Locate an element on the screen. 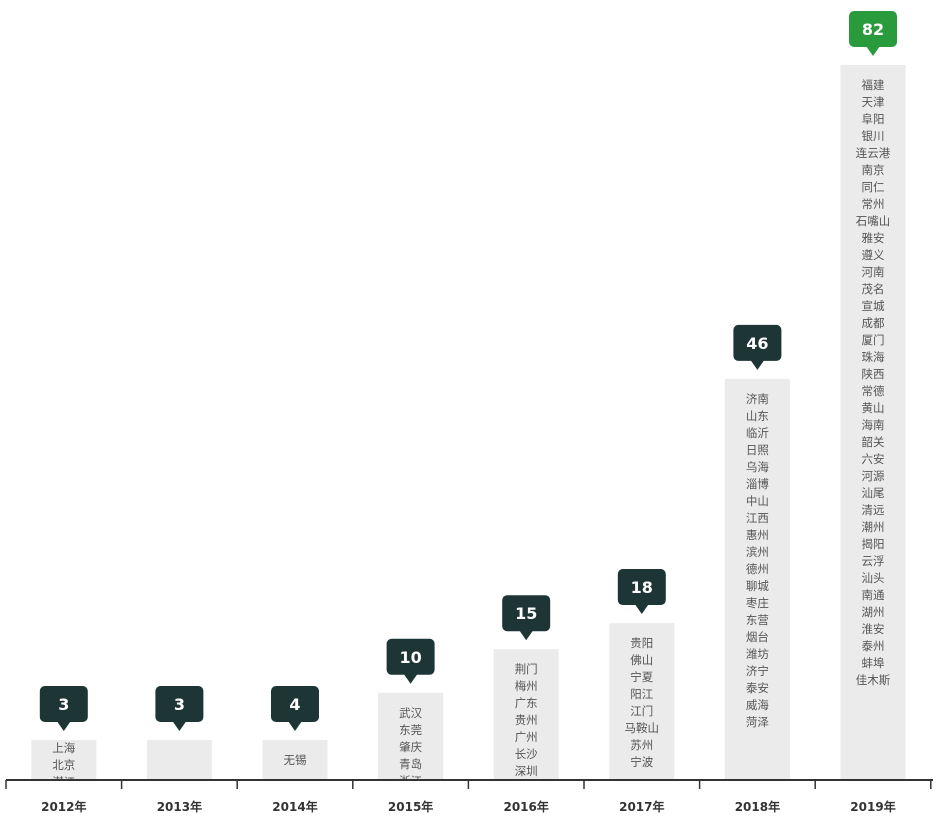 The image size is (944, 834). bar-city-label: 荆门 is located at coordinates (526, 669).